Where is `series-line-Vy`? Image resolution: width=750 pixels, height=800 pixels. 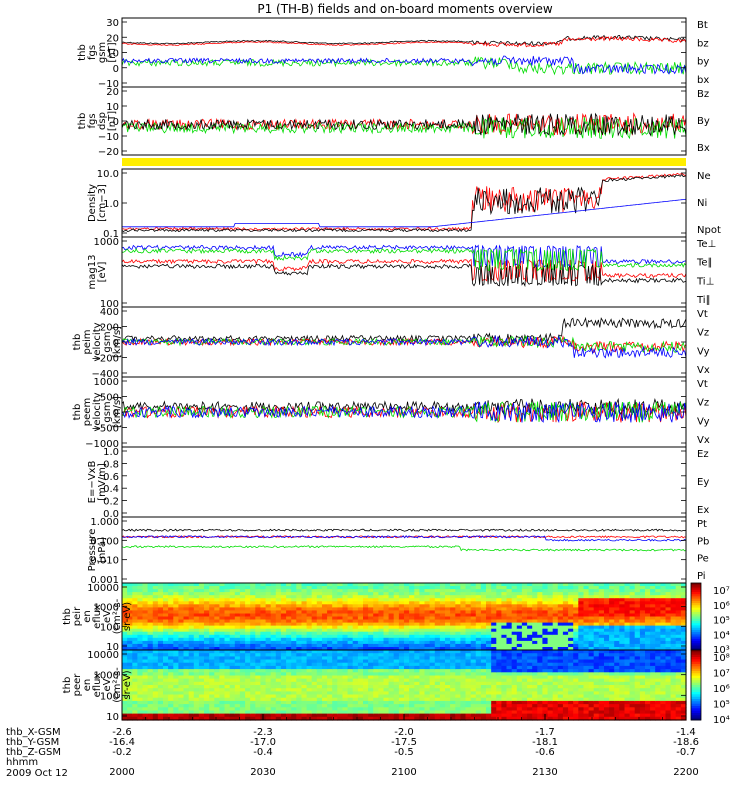 series-line-Vy is located at coordinates (404, 344).